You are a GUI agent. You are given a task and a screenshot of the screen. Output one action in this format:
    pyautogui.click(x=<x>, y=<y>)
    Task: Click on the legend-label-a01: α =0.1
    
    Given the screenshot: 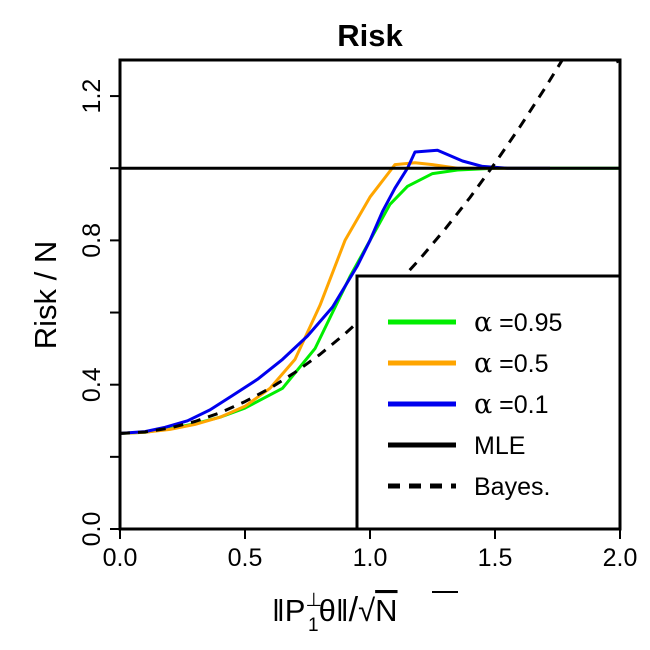 What is the action you would take?
    pyautogui.click(x=511, y=404)
    